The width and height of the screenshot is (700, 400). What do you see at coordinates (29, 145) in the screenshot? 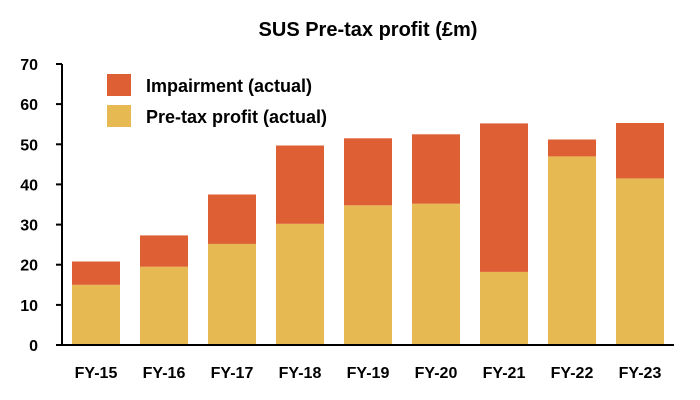
I see `y-tick-label: 50` at bounding box center [29, 145].